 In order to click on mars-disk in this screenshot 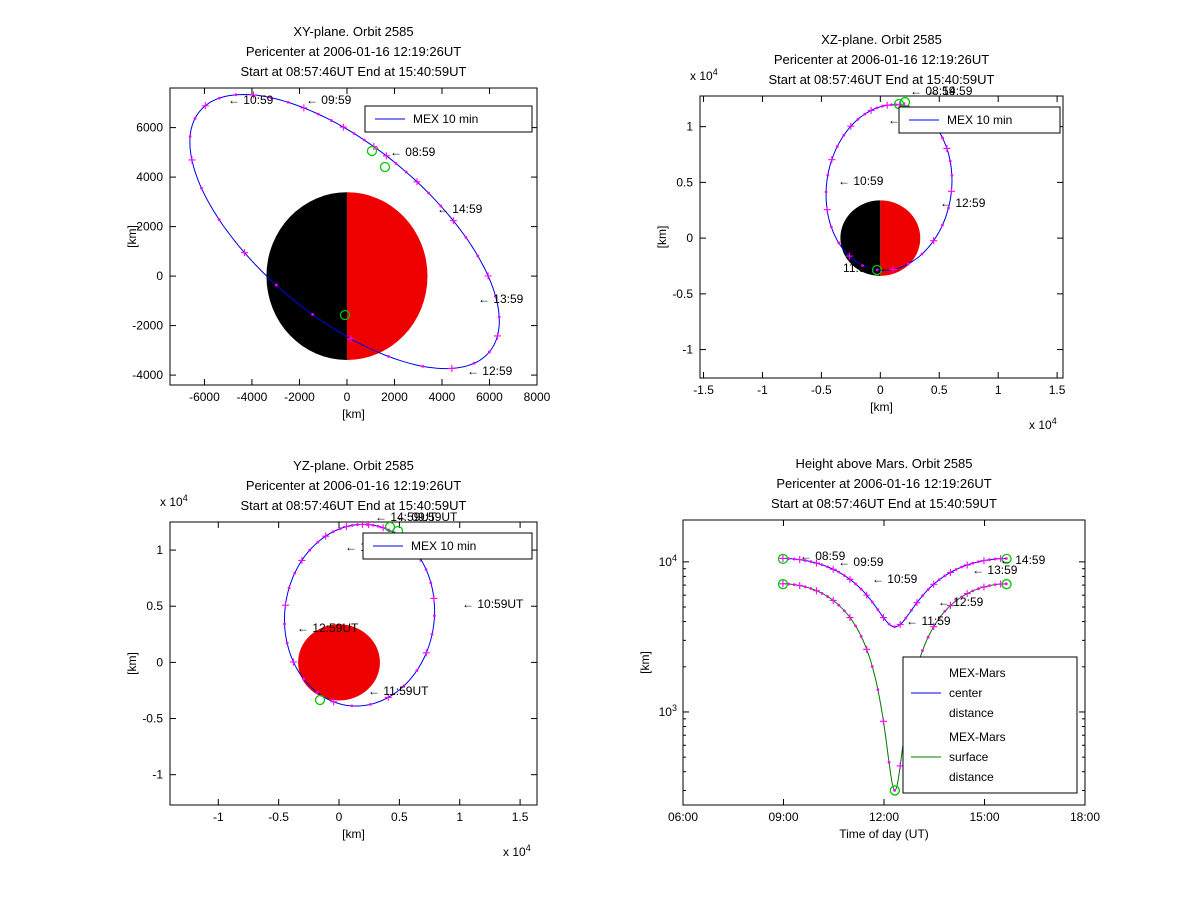, I will do `click(339, 662)`.